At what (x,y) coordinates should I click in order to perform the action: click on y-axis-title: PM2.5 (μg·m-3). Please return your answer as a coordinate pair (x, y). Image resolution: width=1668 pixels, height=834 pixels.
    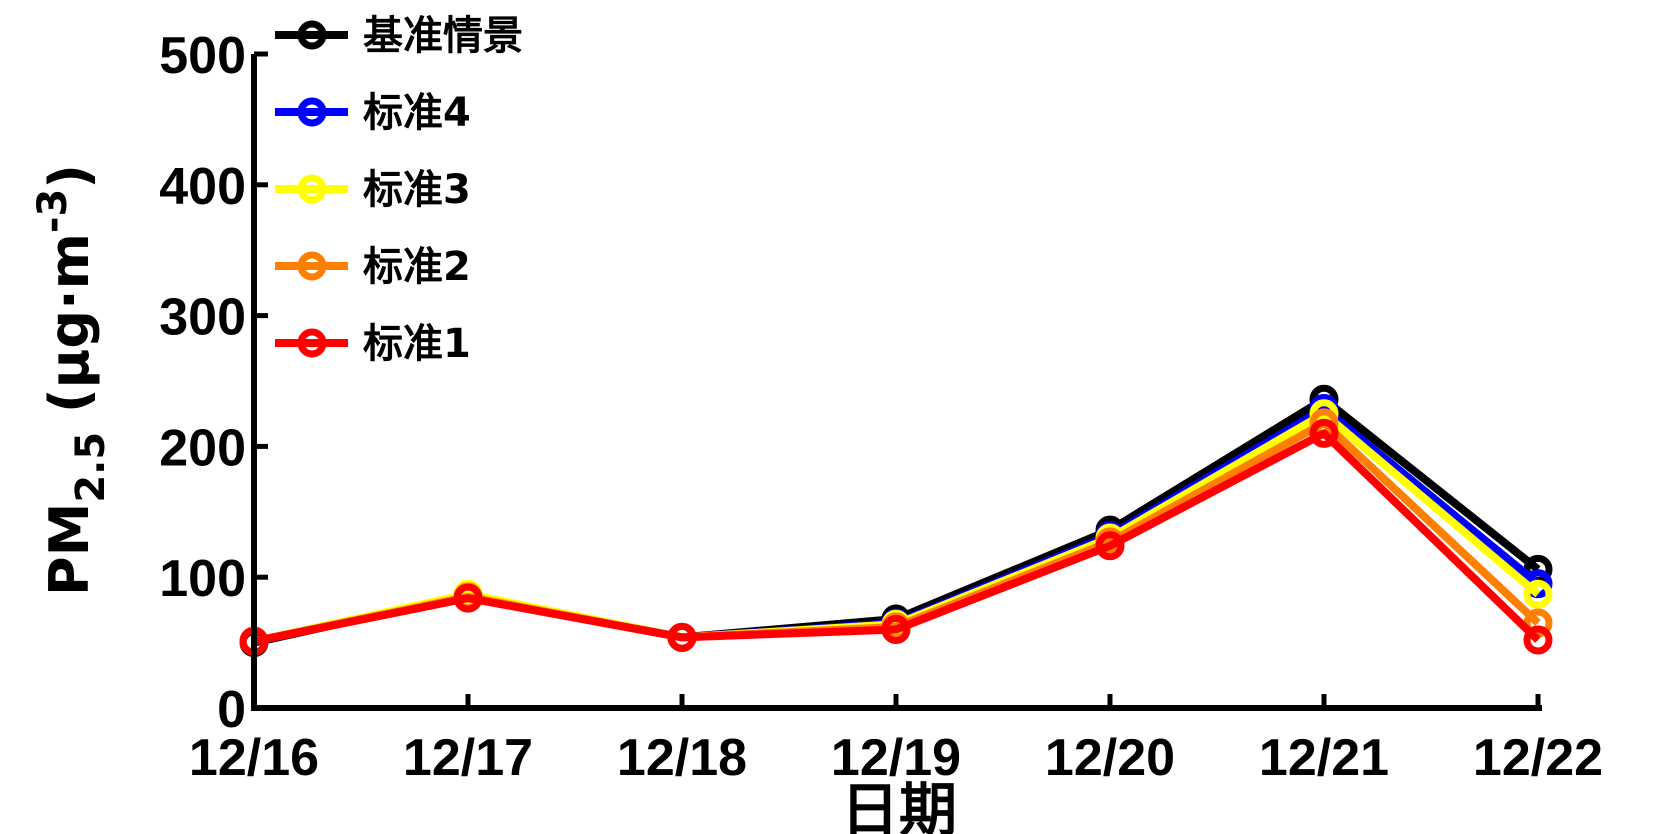
    Looking at the image, I should click on (72, 380).